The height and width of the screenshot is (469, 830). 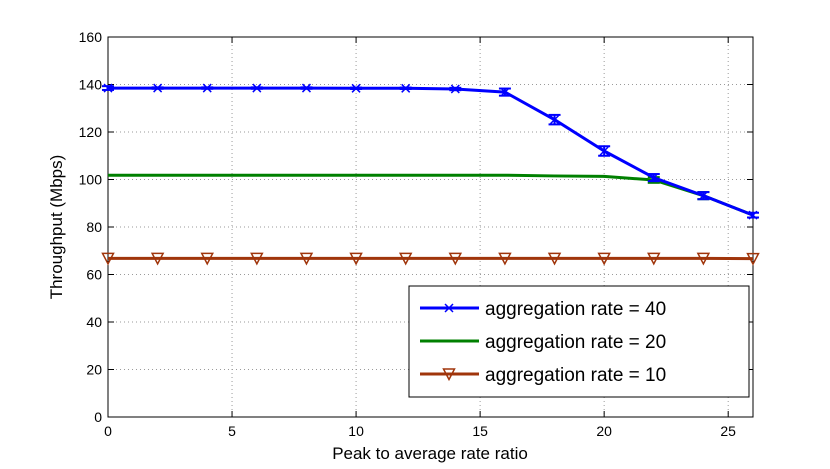 I want to click on x-axis-label: Peak to average rate ratio, so click(x=430, y=453).